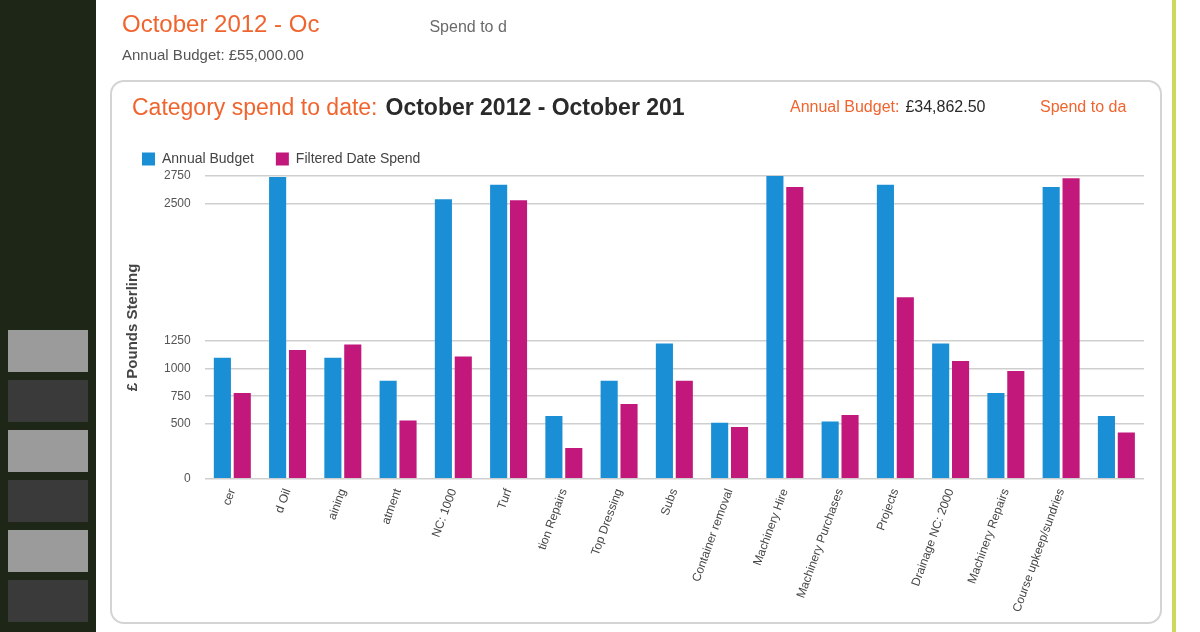 Image resolution: width=1200 pixels, height=632 pixels. What do you see at coordinates (132, 327) in the screenshot?
I see `y-axis-title: £ Pounds Sterling` at bounding box center [132, 327].